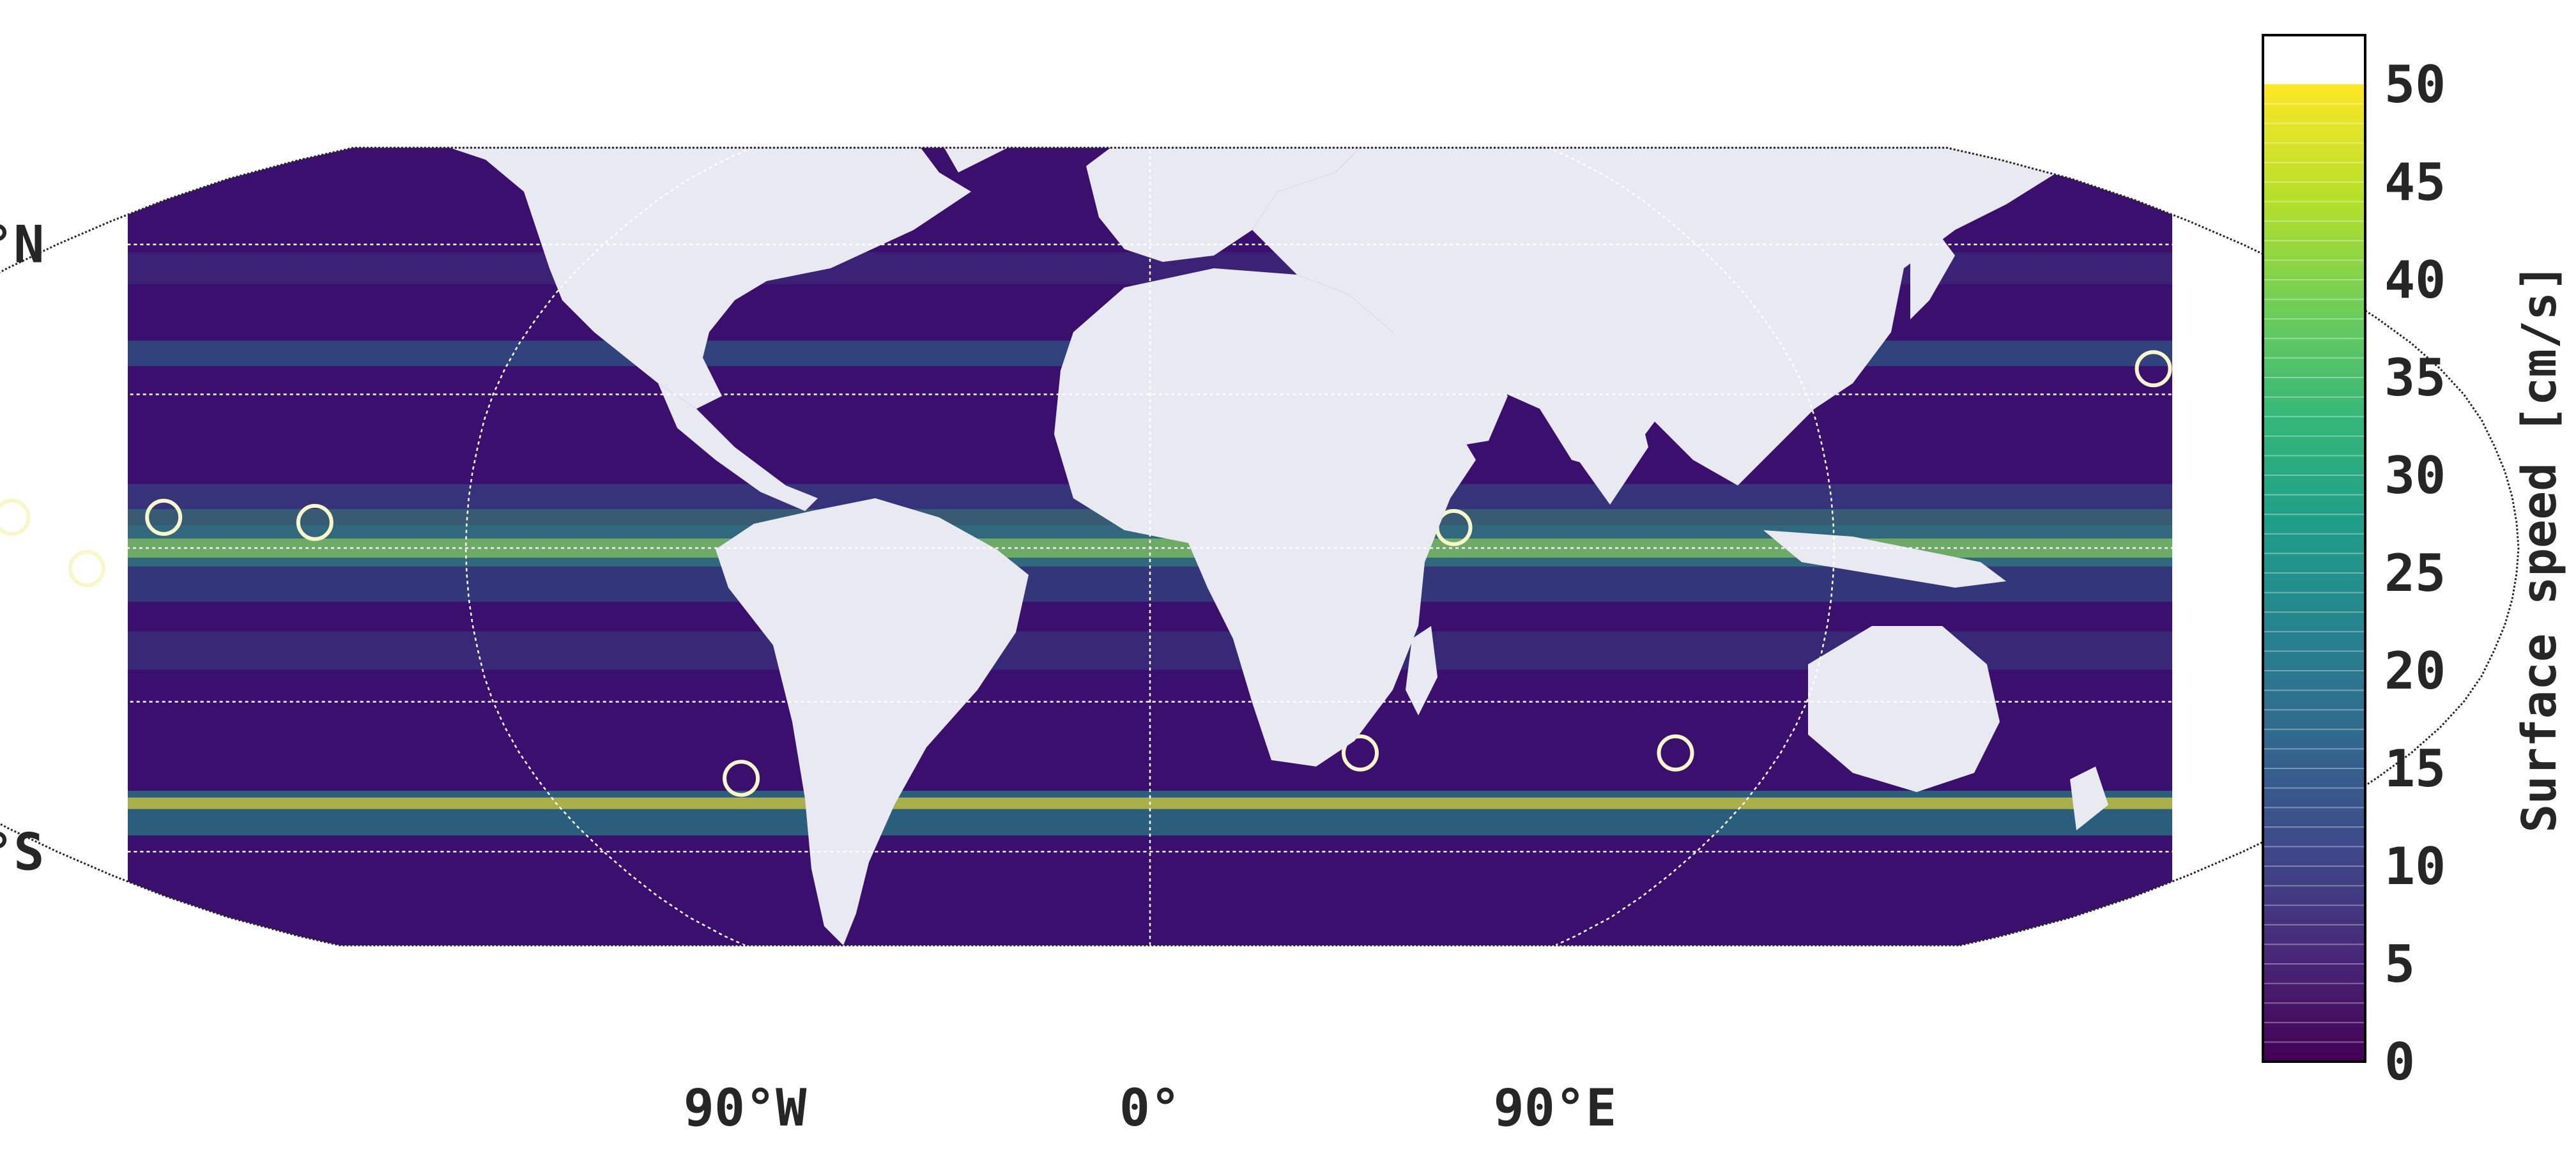  Describe the element at coordinates (2399, 1062) in the screenshot. I see `colorbar-tick-label: 0` at that location.